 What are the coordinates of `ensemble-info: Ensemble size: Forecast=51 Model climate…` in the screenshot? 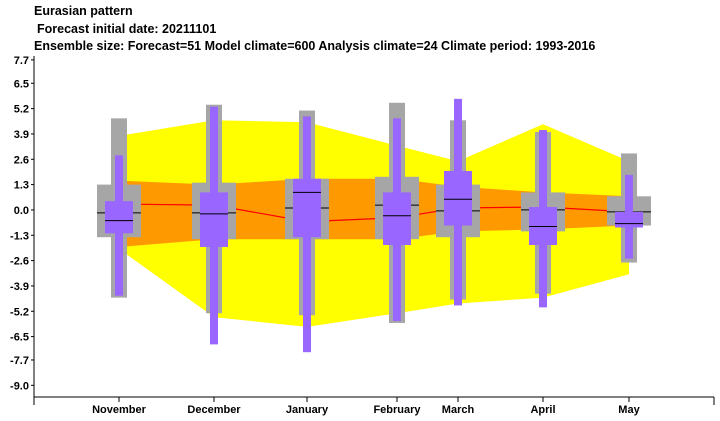 It's located at (315, 46).